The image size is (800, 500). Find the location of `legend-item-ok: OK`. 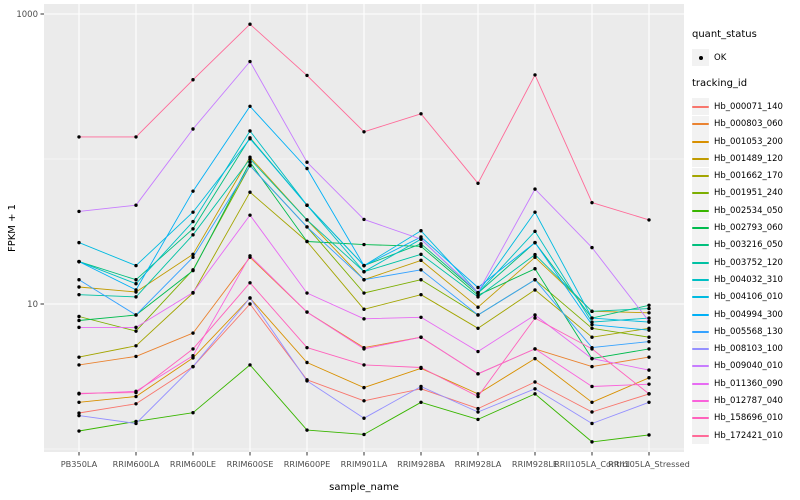

legend-item-ok: OK is located at coordinates (745, 58).